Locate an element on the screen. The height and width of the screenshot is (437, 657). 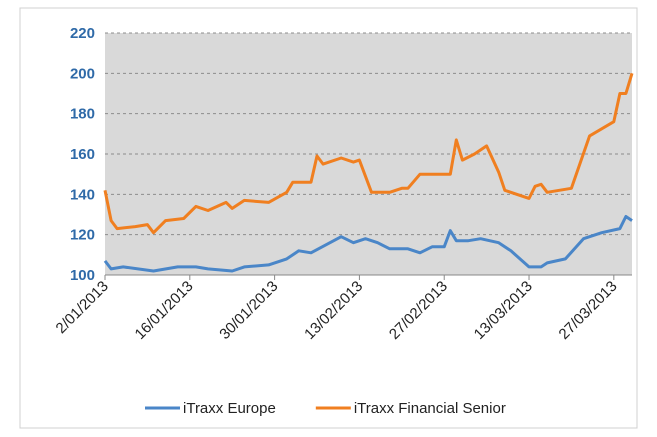
y-tick-label: 180 is located at coordinates (82, 114).